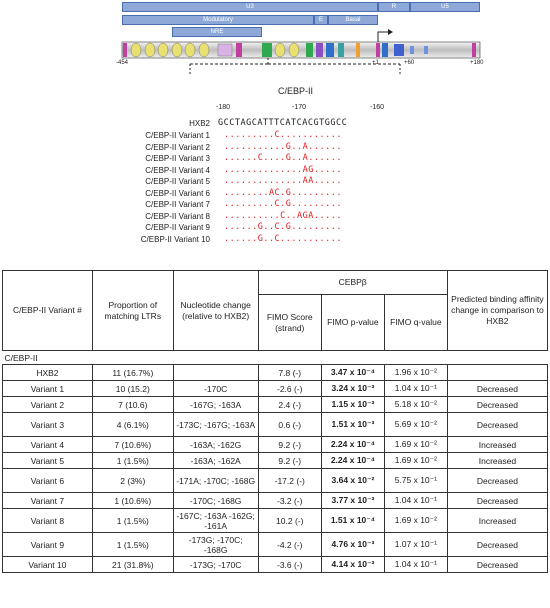 The height and width of the screenshot is (608, 550). I want to click on cell-change: -171A; -170C; -168G, so click(215, 480).